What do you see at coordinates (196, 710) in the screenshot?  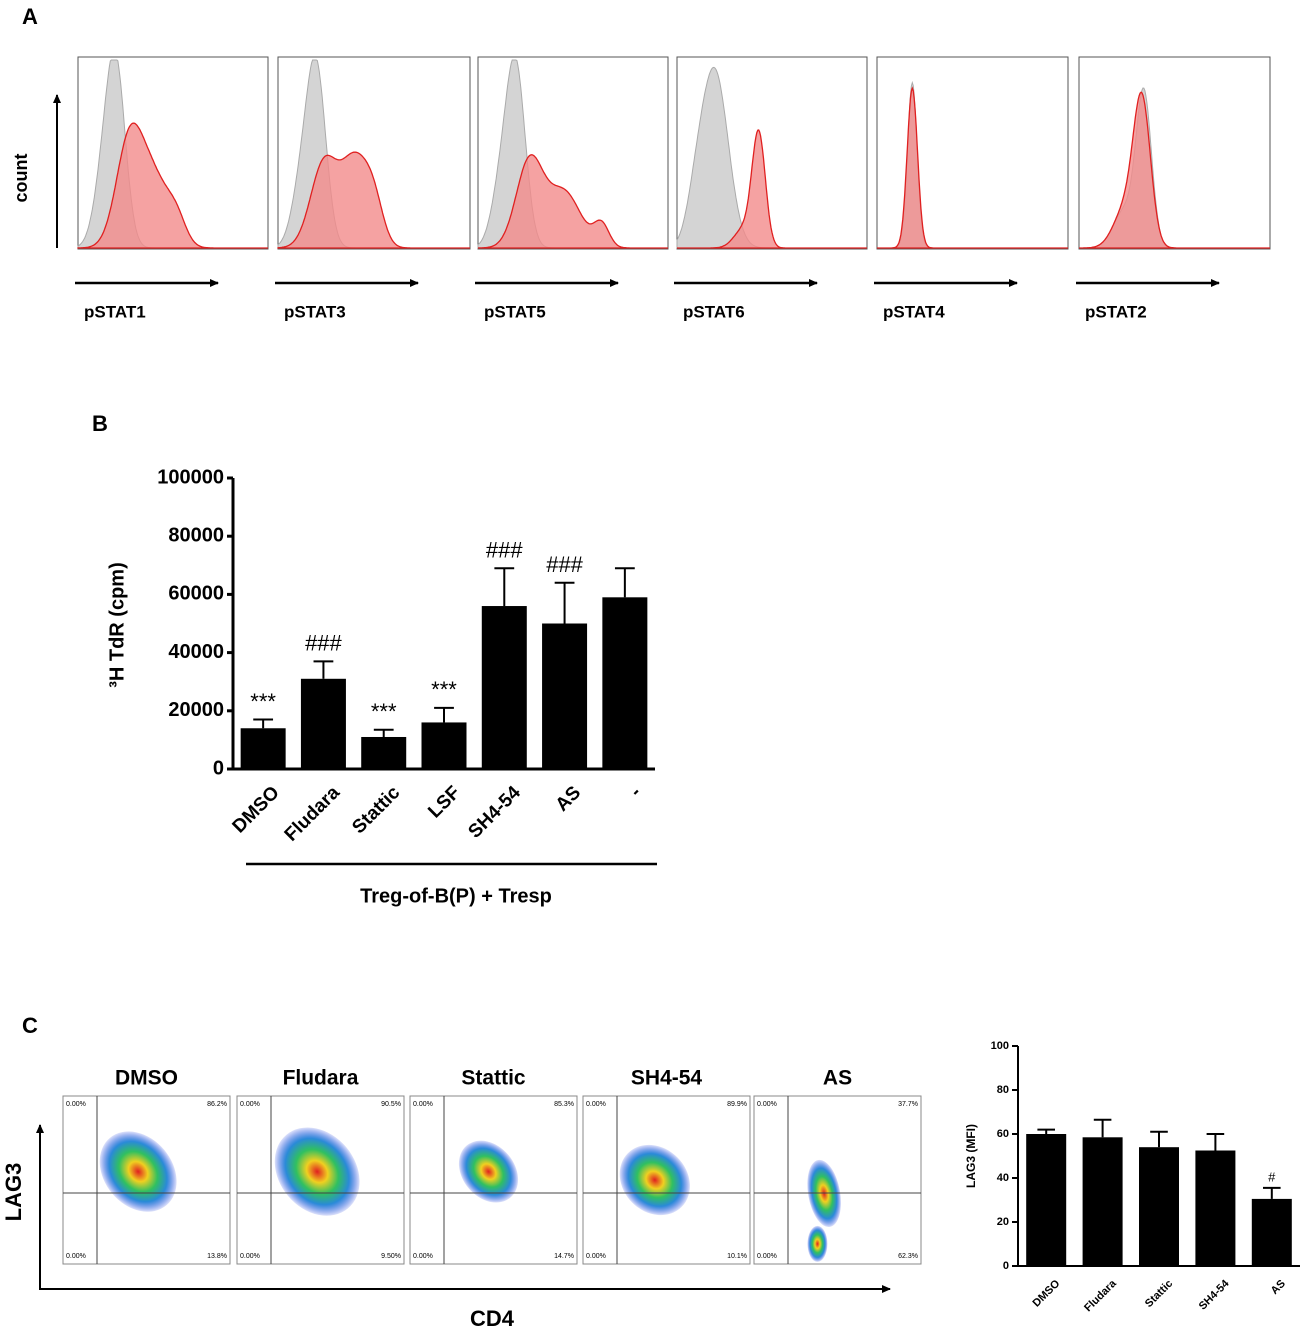 I see `y-tick-label: 20000` at bounding box center [196, 710].